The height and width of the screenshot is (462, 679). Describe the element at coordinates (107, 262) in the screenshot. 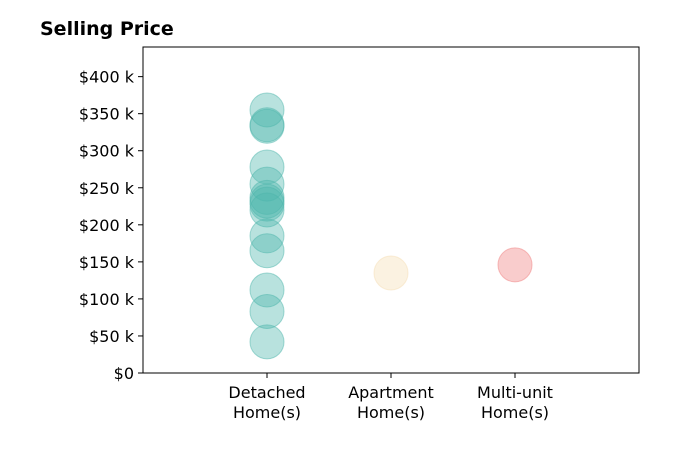

I see `y-tick-label: $150 k` at that location.